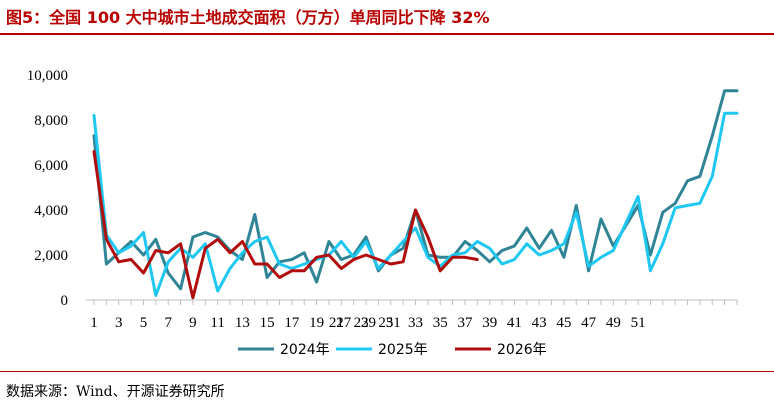  I want to click on x-tick-label: 23, so click(361, 323).